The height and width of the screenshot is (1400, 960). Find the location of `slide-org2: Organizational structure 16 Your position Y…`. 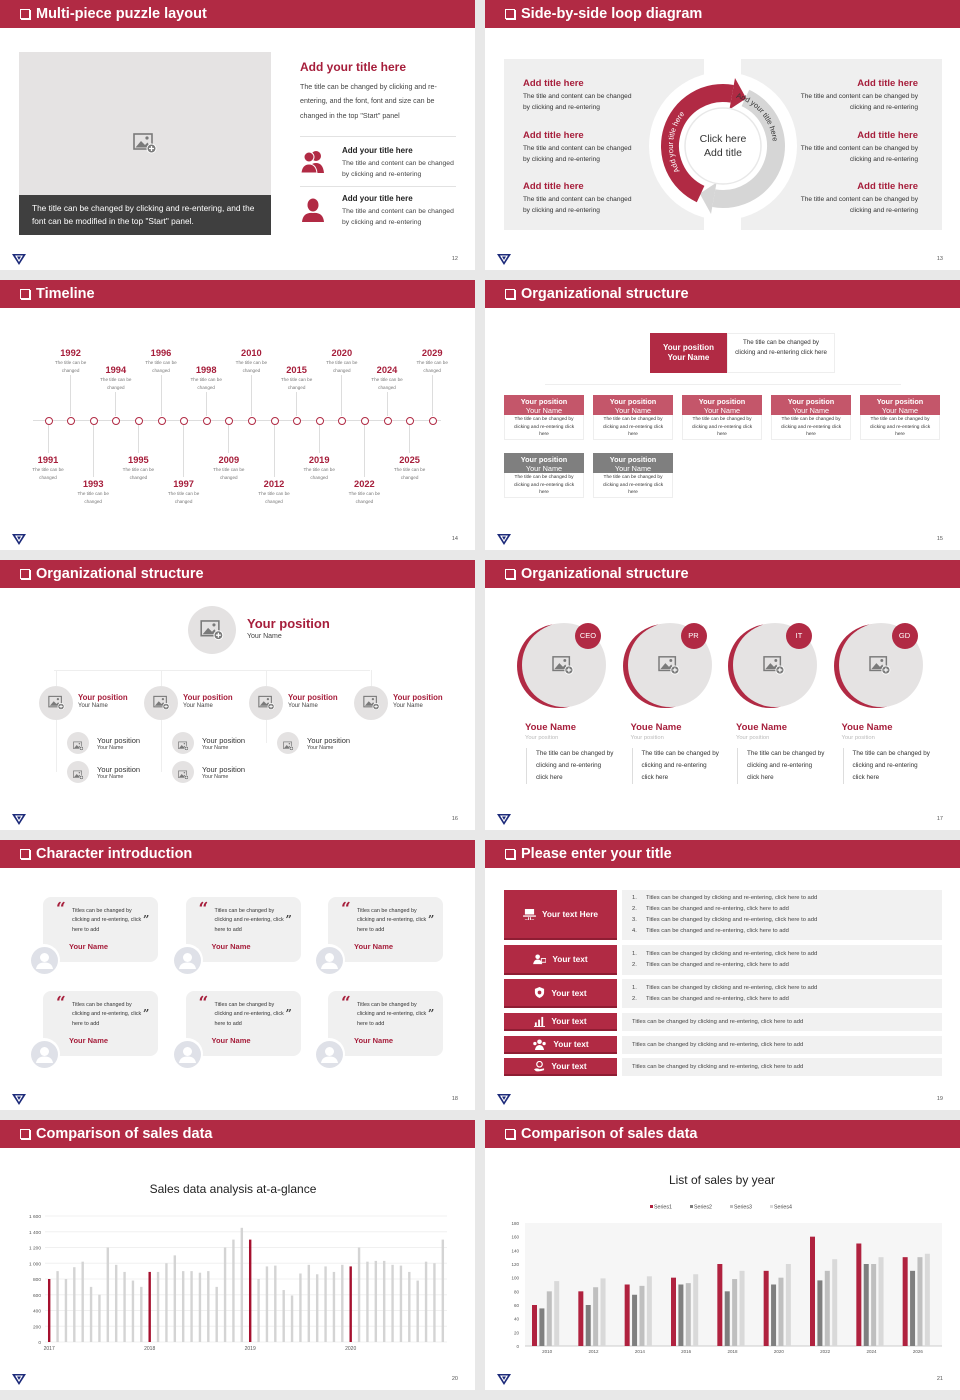

slide-org2: Organizational structure 16 Your position Y… is located at coordinates (237, 695).